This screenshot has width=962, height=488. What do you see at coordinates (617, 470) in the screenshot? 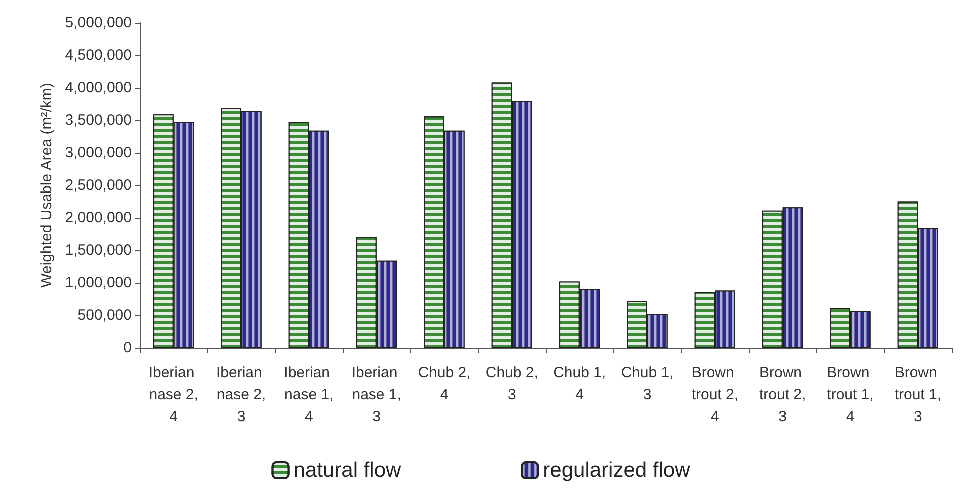
I see `legend-label: regularized flow` at bounding box center [617, 470].